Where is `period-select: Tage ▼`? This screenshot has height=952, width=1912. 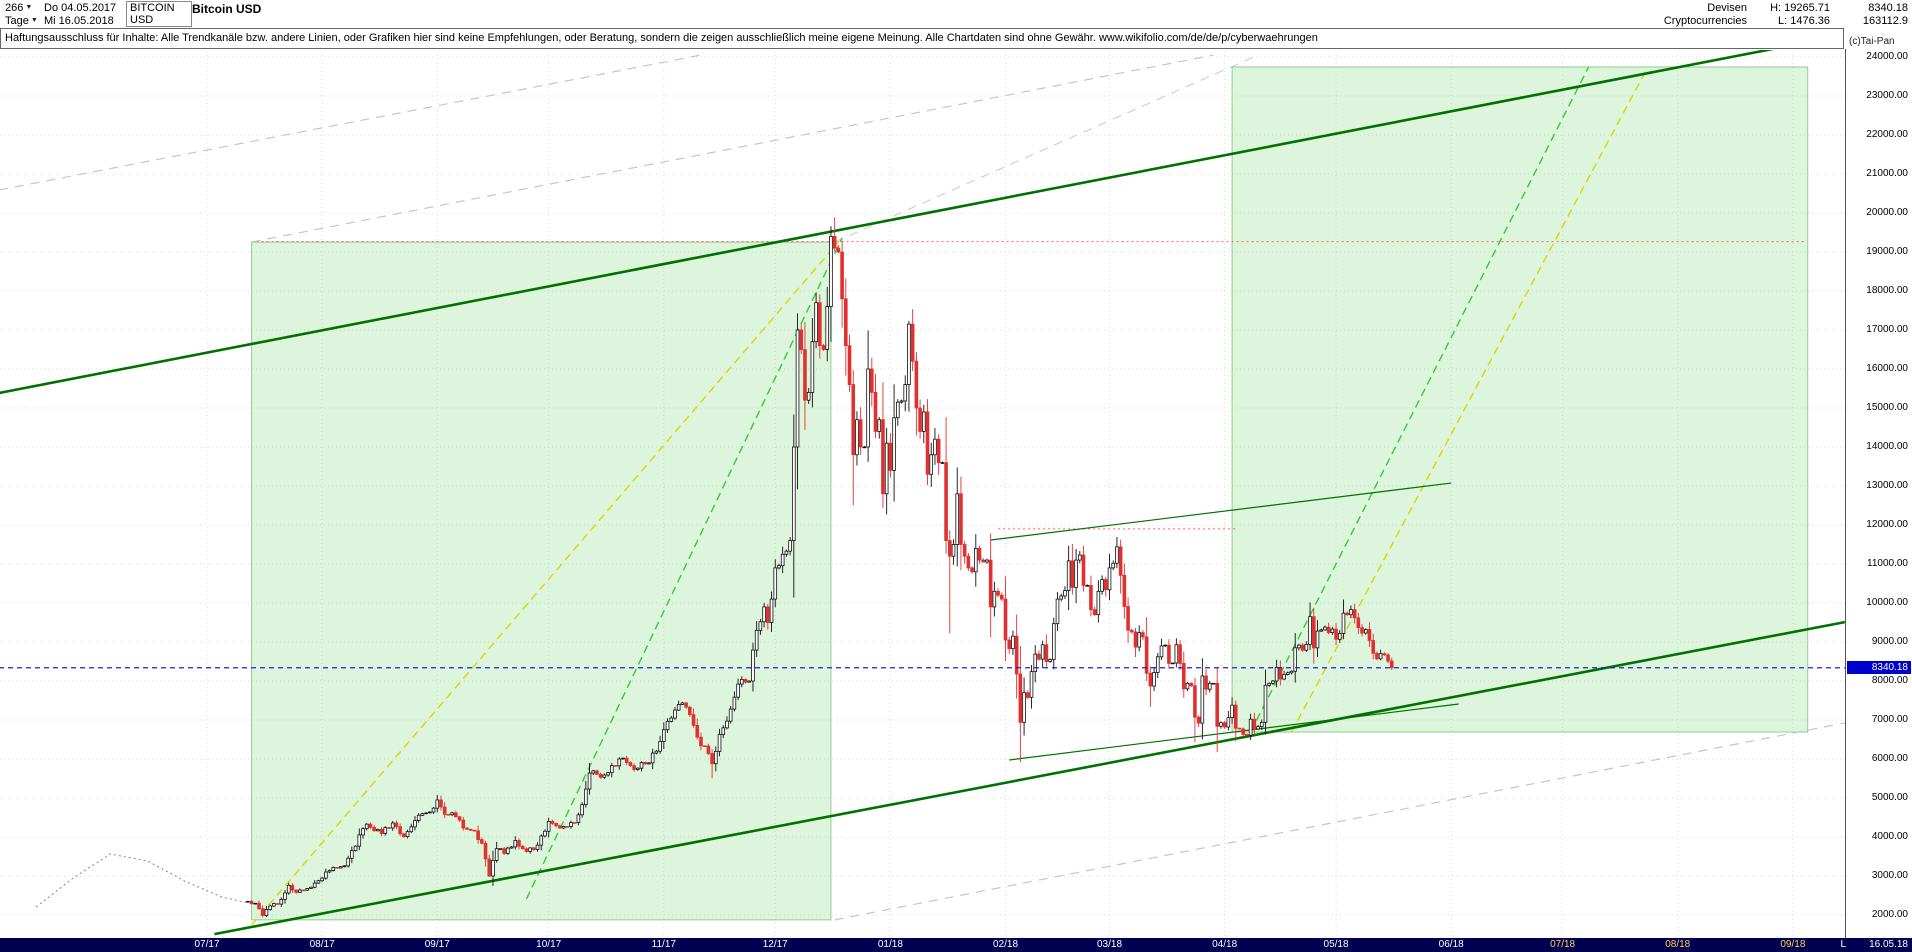
period-select: Tage ▼ is located at coordinates (21, 21).